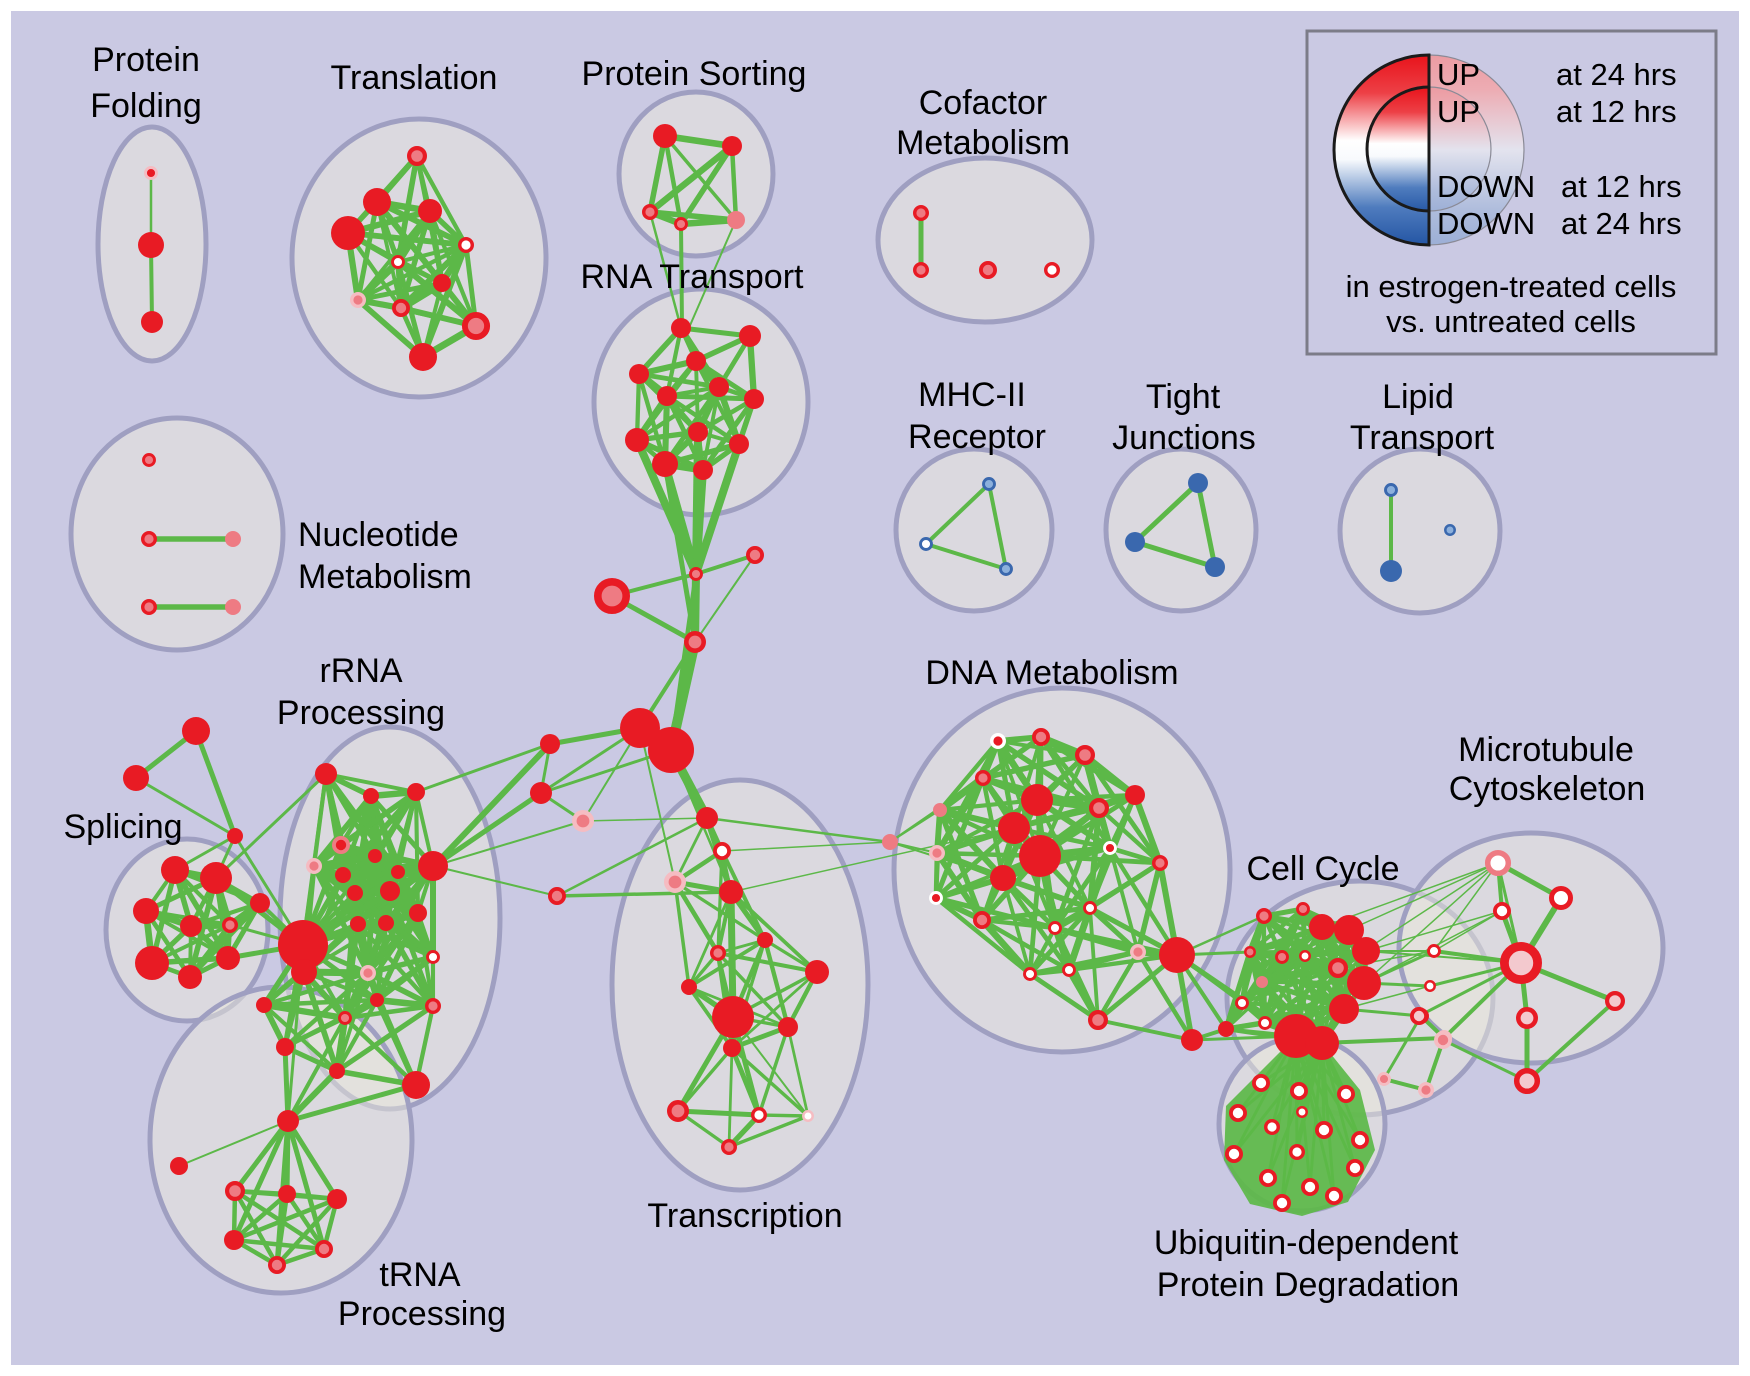 This screenshot has height=1376, width=1750. Describe the element at coordinates (1422, 438) in the screenshot. I see `svg-text: Transport` at that location.